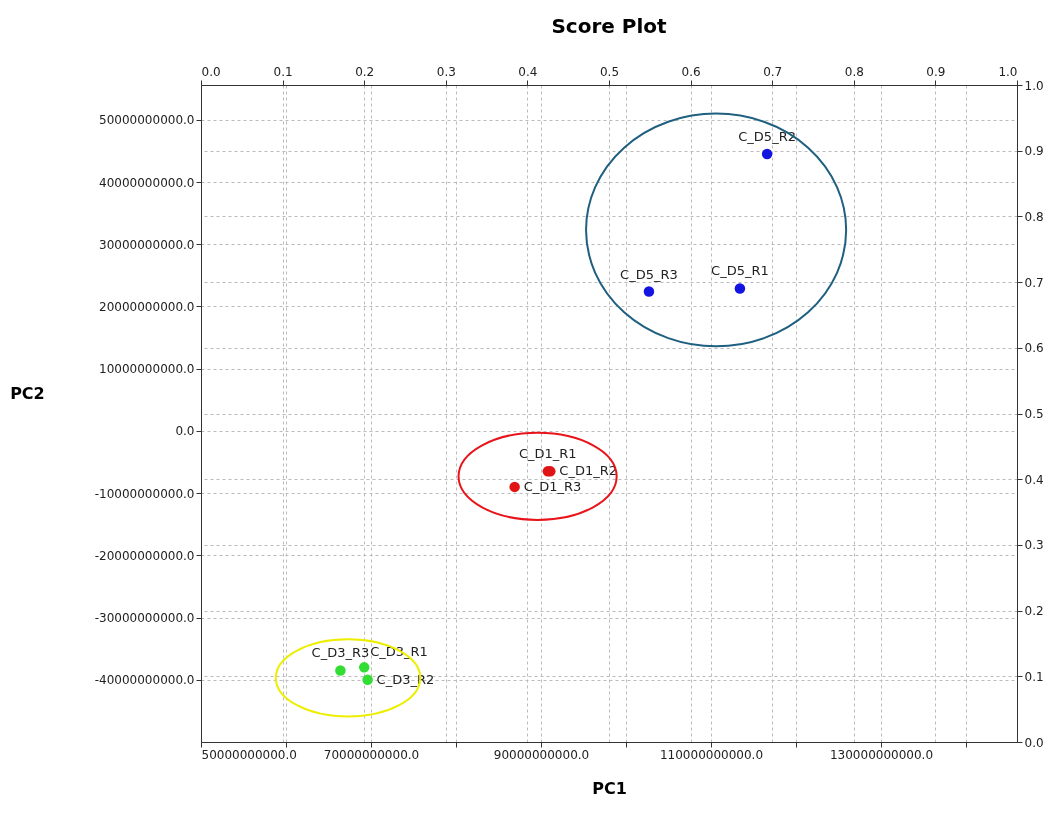 The image size is (1060, 815). I want to click on y2-tick-label: 0.9, so click(1034, 151).